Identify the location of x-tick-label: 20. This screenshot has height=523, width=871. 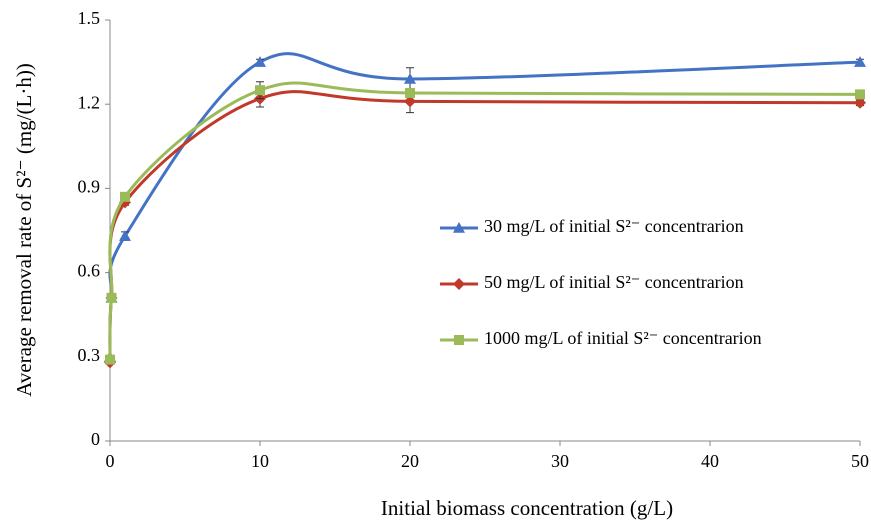
(410, 461).